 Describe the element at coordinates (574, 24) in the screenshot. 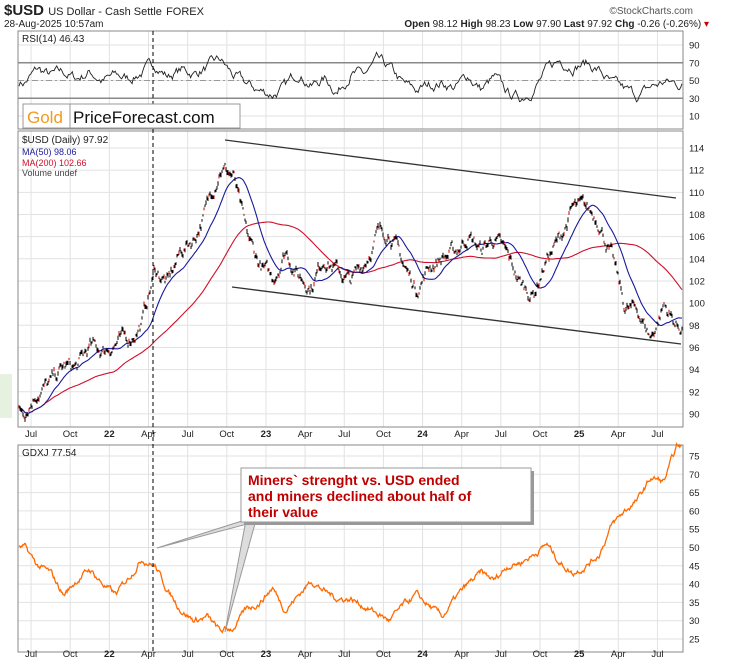

I see `last-label: Last` at that location.